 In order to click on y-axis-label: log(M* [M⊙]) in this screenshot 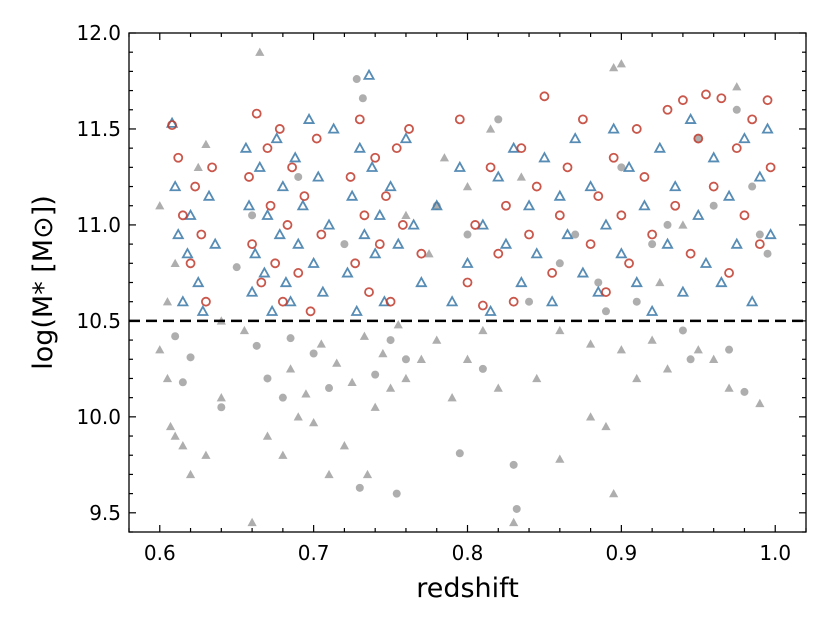, I will do `click(43, 282)`.